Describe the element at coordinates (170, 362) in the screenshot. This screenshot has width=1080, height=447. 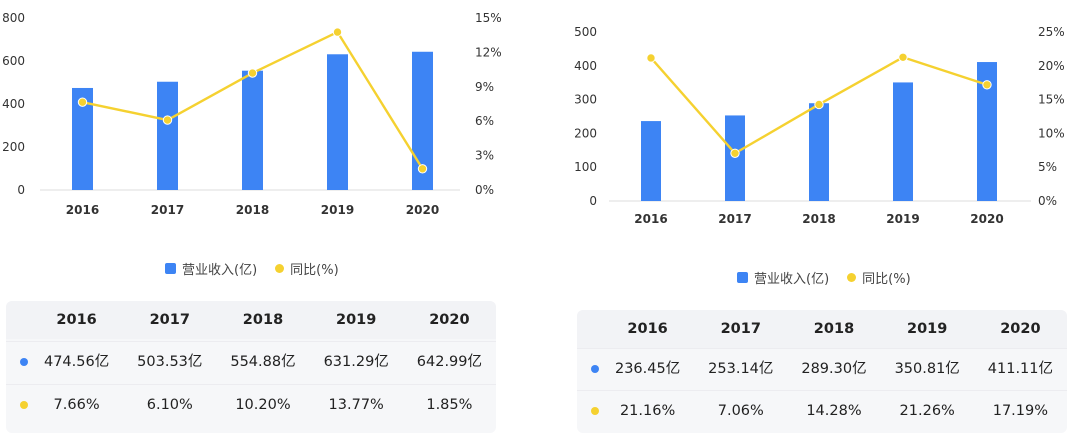
I see `table-cell-revenue: 503.53亿` at that location.